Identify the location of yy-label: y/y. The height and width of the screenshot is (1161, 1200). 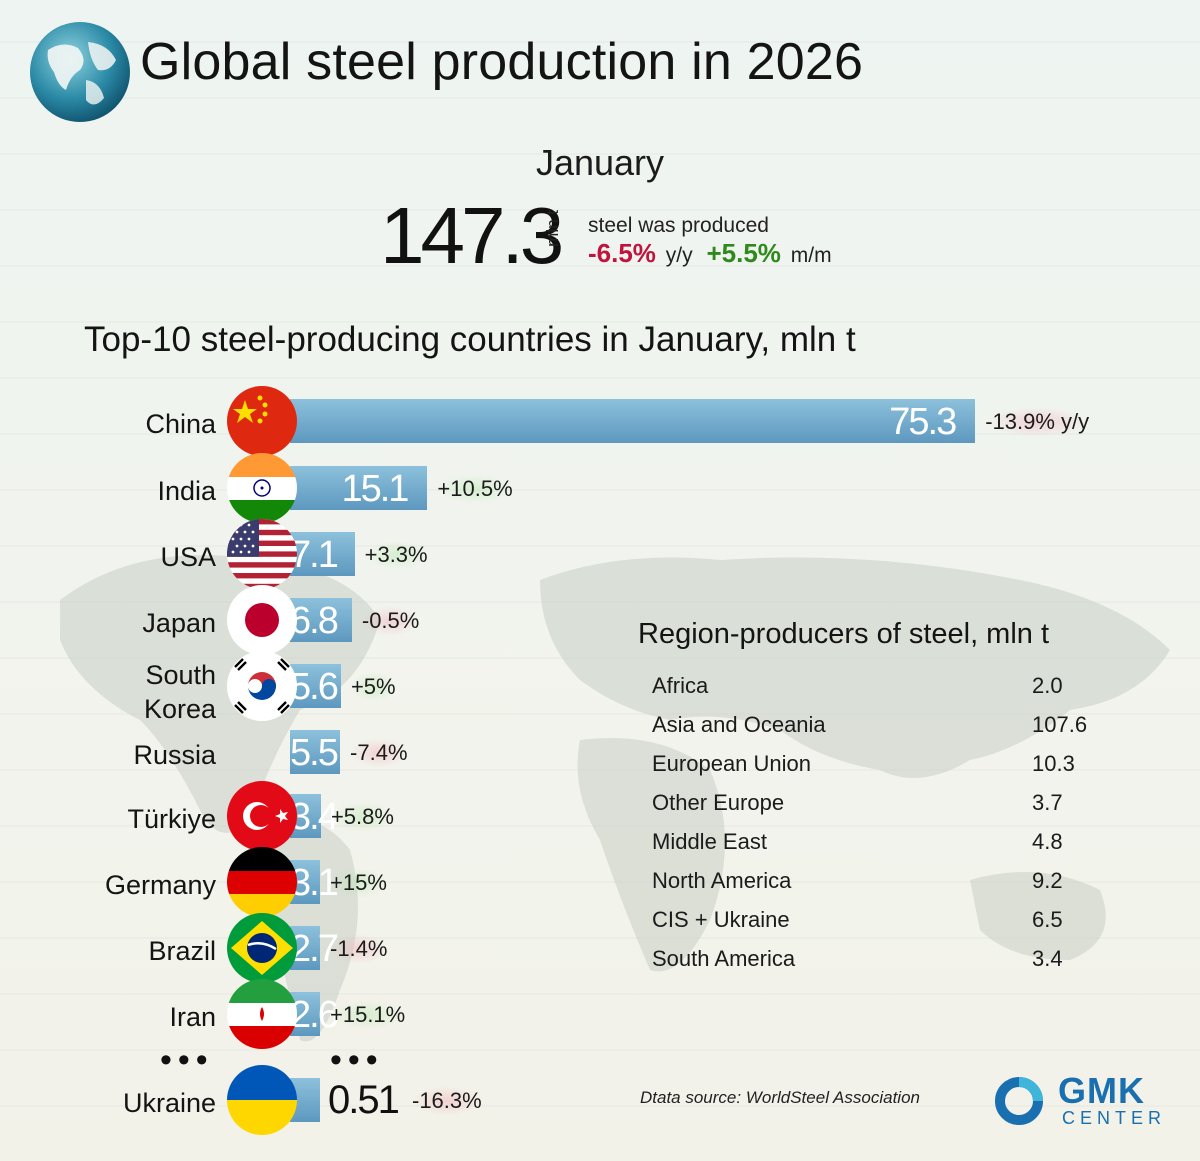
(679, 255).